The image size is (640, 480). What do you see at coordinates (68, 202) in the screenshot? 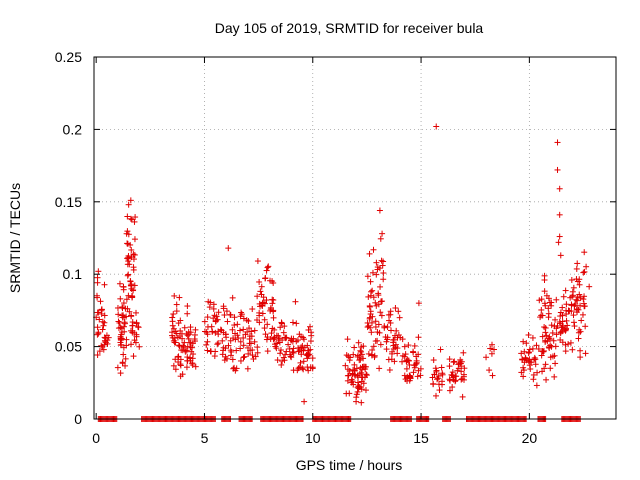
I see `y-tick-label: 0.15` at bounding box center [68, 202].